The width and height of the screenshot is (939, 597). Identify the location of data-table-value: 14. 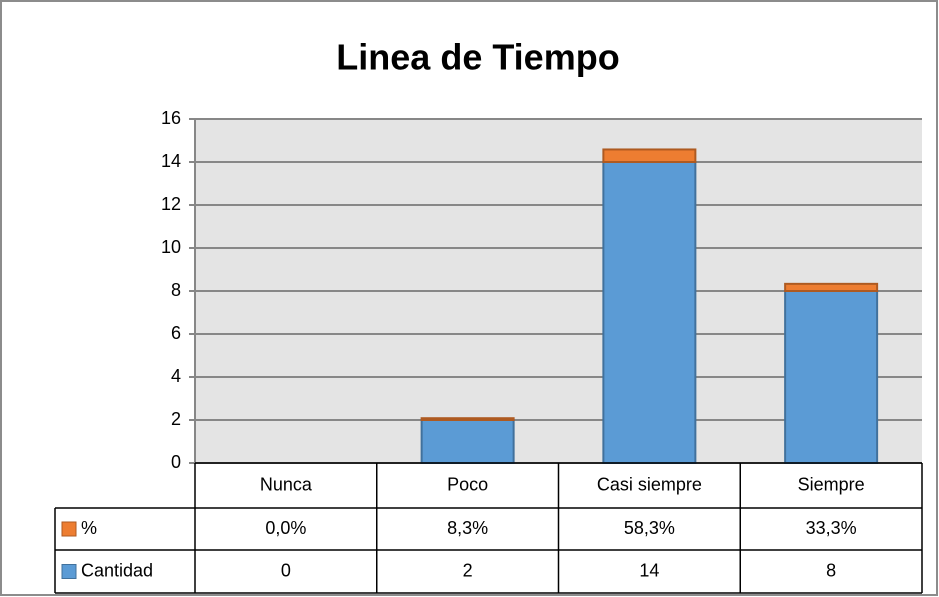
(649, 570).